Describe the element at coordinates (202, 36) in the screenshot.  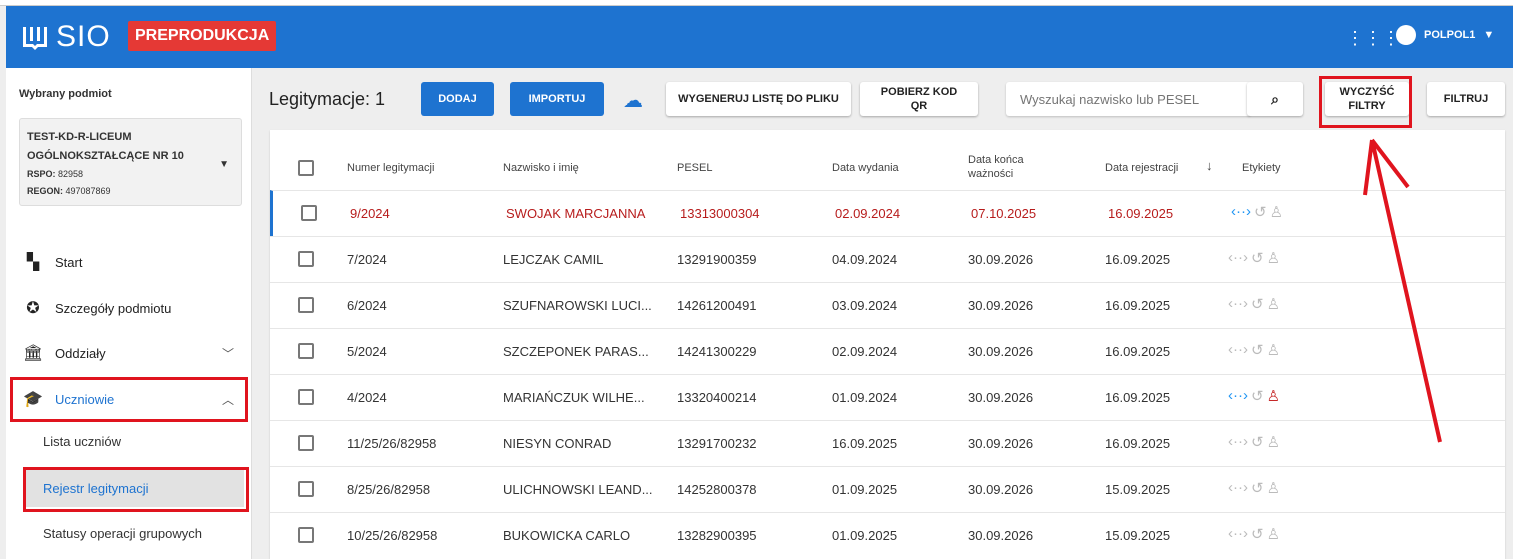
I see `environment-badge: PREPRODUKCJA` at that location.